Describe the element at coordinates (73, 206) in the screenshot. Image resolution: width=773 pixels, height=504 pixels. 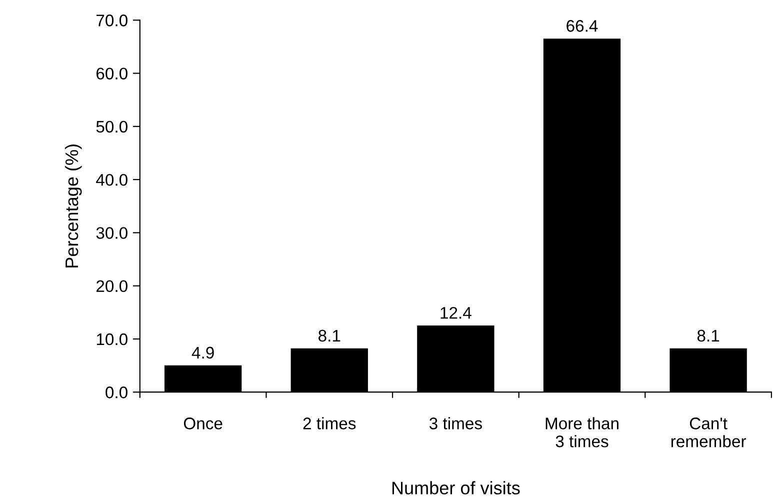
I see `y-axis-title: Percentage (%)` at that location.